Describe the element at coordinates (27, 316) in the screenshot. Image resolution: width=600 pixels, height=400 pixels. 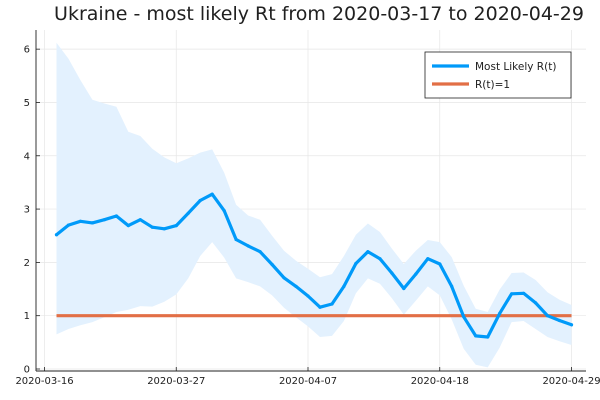
I see `y-tick-label: 1` at that location.